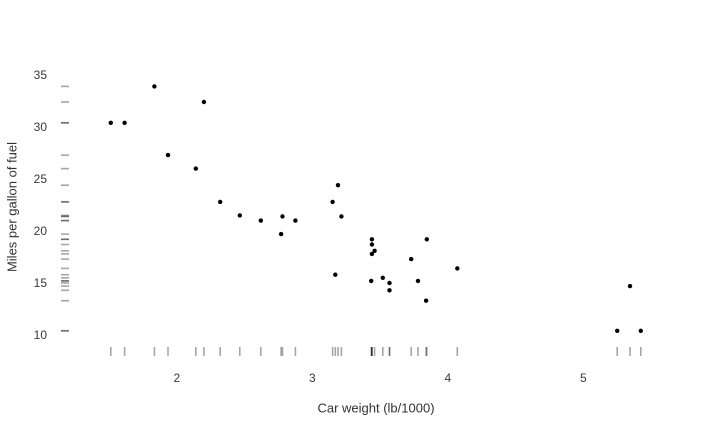  What do you see at coordinates (41, 283) in the screenshot?
I see `y-tick-label: 15` at bounding box center [41, 283].